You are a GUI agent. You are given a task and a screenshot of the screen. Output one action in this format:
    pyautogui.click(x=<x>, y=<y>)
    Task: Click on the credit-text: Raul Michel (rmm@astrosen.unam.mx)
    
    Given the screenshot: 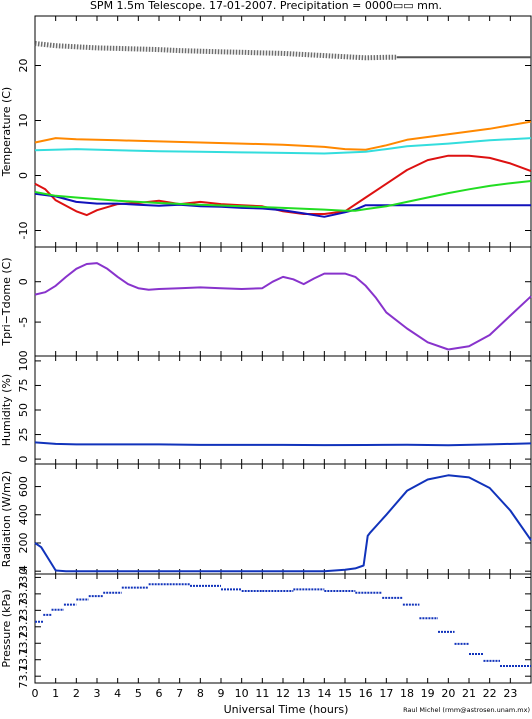 What is the action you would take?
    pyautogui.click(x=466, y=710)
    